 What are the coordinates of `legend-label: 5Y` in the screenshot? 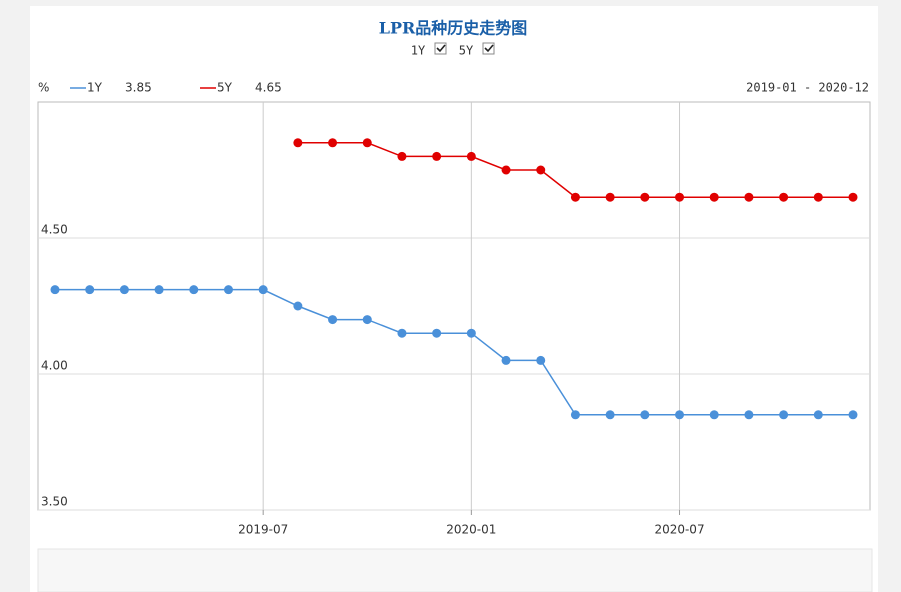 It's located at (225, 88).